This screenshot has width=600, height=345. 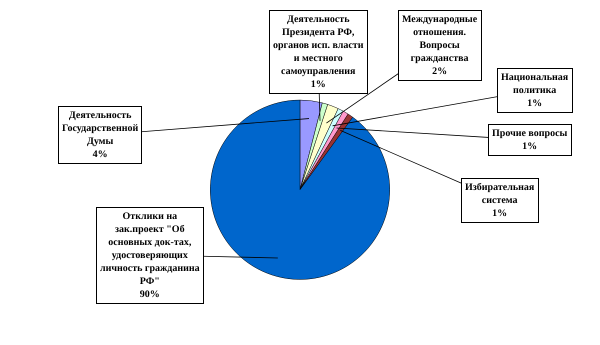 I want to click on slice-label: Международные отношения. Вопросы гражданства, so click(x=440, y=39).